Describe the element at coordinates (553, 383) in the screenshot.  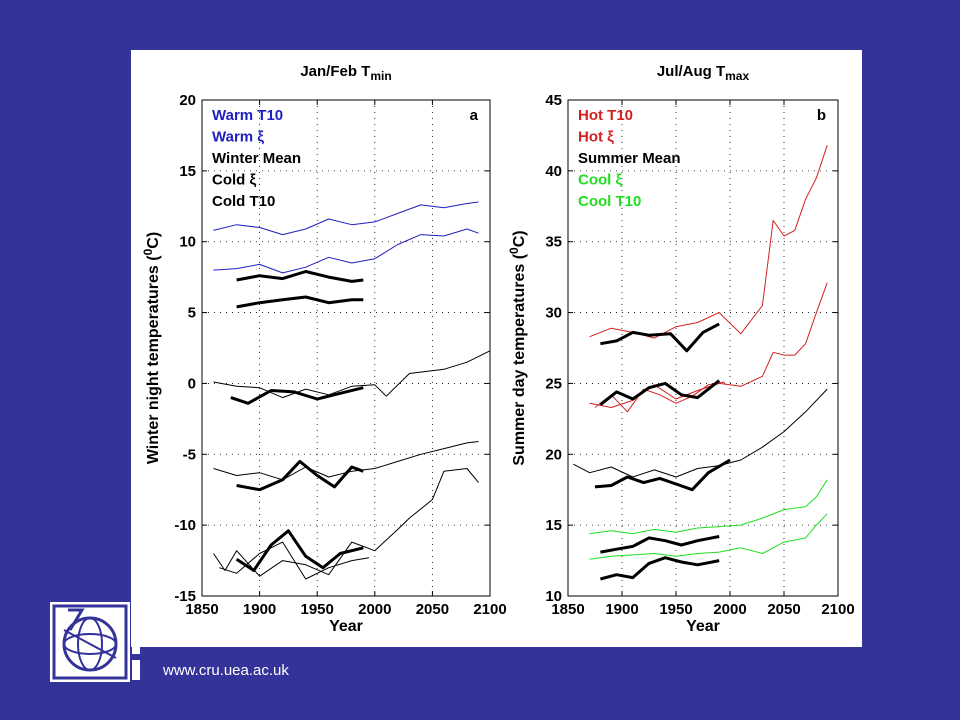
I see `y-tick-label: 25` at that location.